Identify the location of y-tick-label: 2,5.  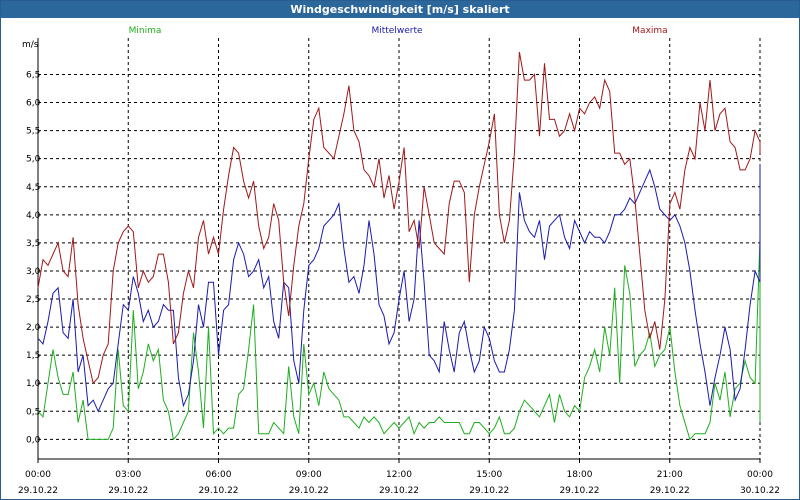
(33, 300).